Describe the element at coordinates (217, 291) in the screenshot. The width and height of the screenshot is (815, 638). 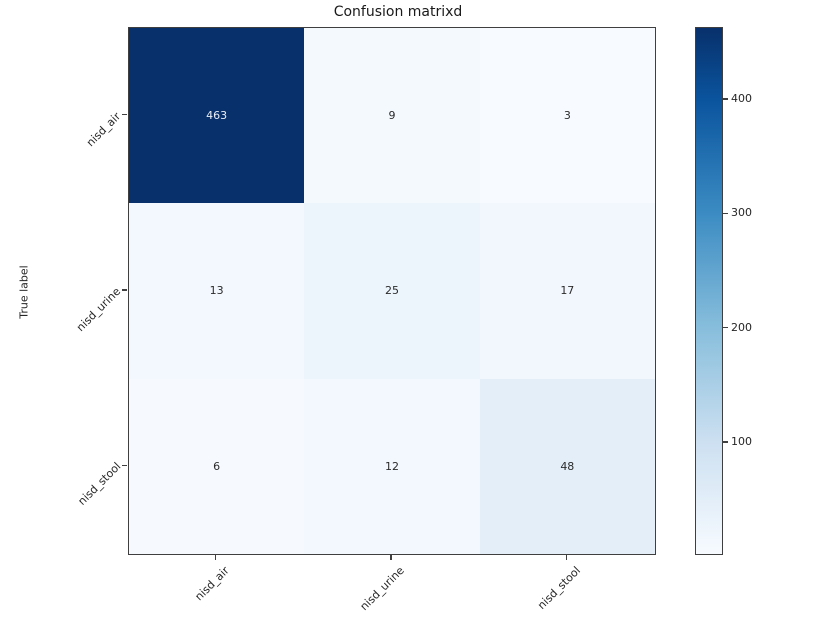
I see `heatmap-cell: 13` at that location.